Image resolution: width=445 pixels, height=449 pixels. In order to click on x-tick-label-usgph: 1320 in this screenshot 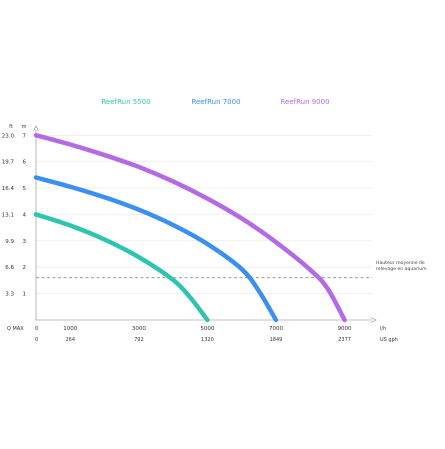, I will do `click(207, 340)`.